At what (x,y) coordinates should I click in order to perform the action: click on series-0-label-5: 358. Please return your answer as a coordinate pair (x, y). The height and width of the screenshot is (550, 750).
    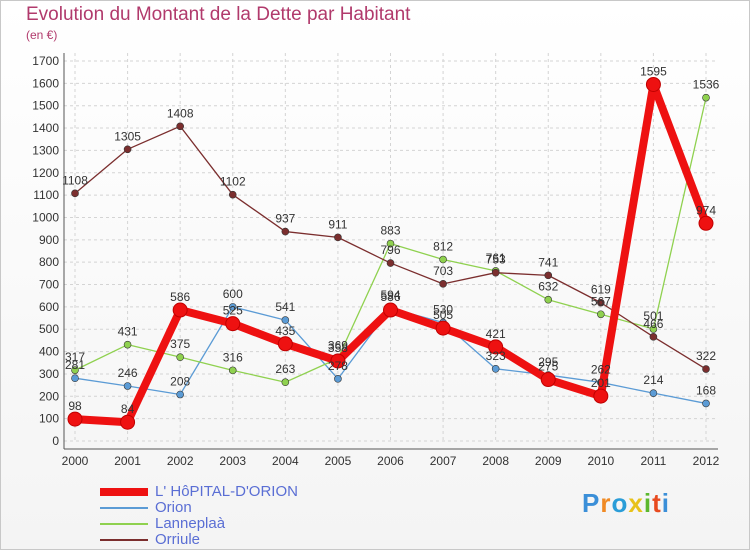
    Looking at the image, I should click on (338, 348).